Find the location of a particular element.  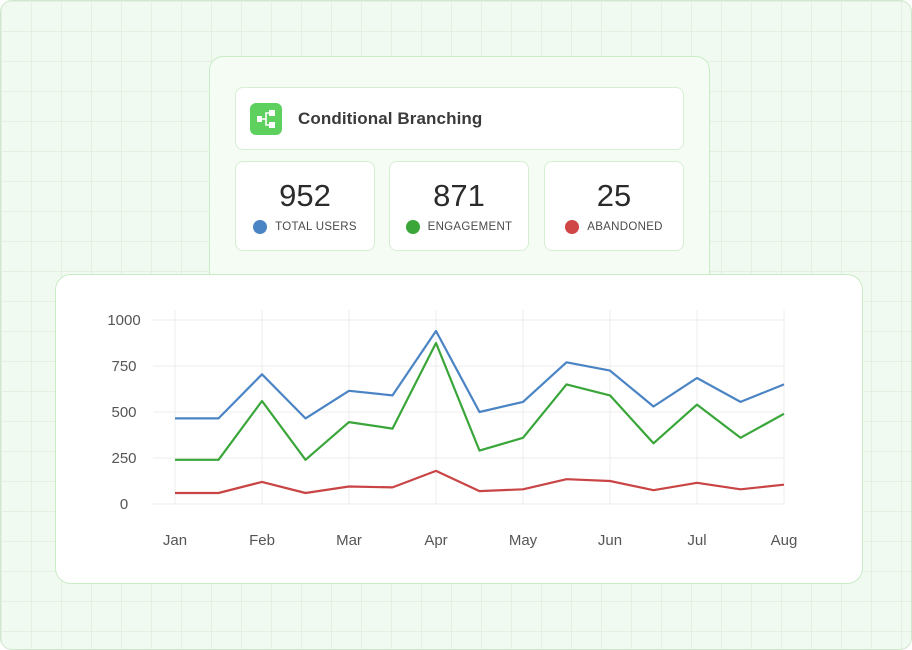

stat-card-engagement: 871 ENGAGEMENT is located at coordinates (459, 206).